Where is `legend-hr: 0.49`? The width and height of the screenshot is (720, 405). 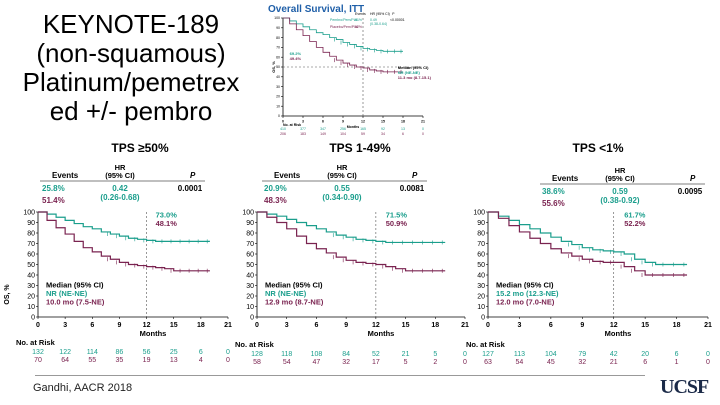
legend-hr: 0.49 is located at coordinates (373, 20).